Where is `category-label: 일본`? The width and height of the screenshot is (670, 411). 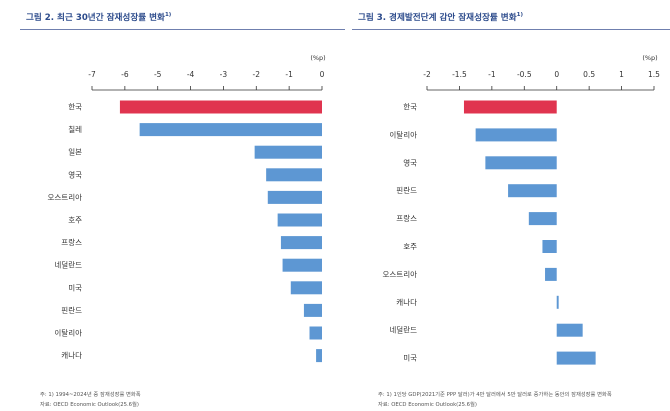
category-label: 일본 is located at coordinates (75, 152).